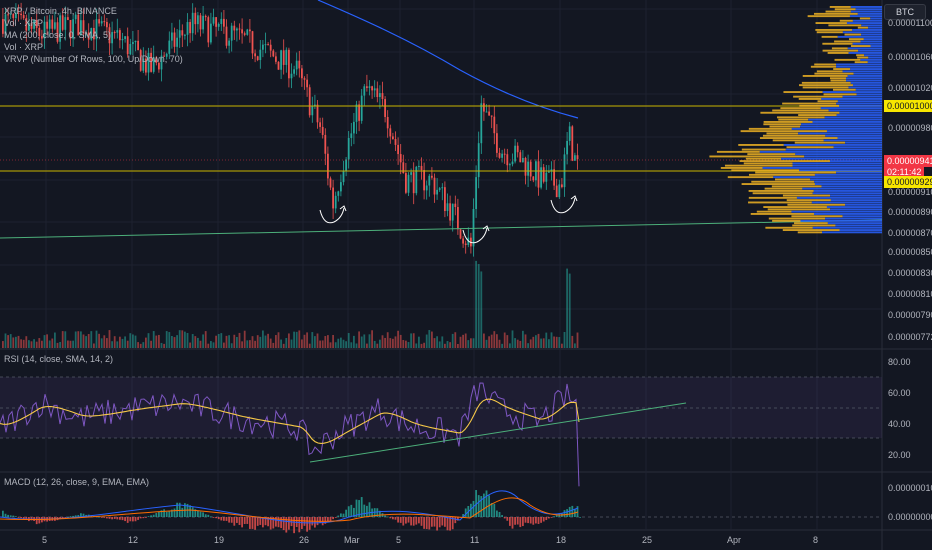 This screenshot has height=550, width=932. What do you see at coordinates (24, 23) in the screenshot?
I see `legend-indicator-vol: Vol · XRP` at bounding box center [24, 23].